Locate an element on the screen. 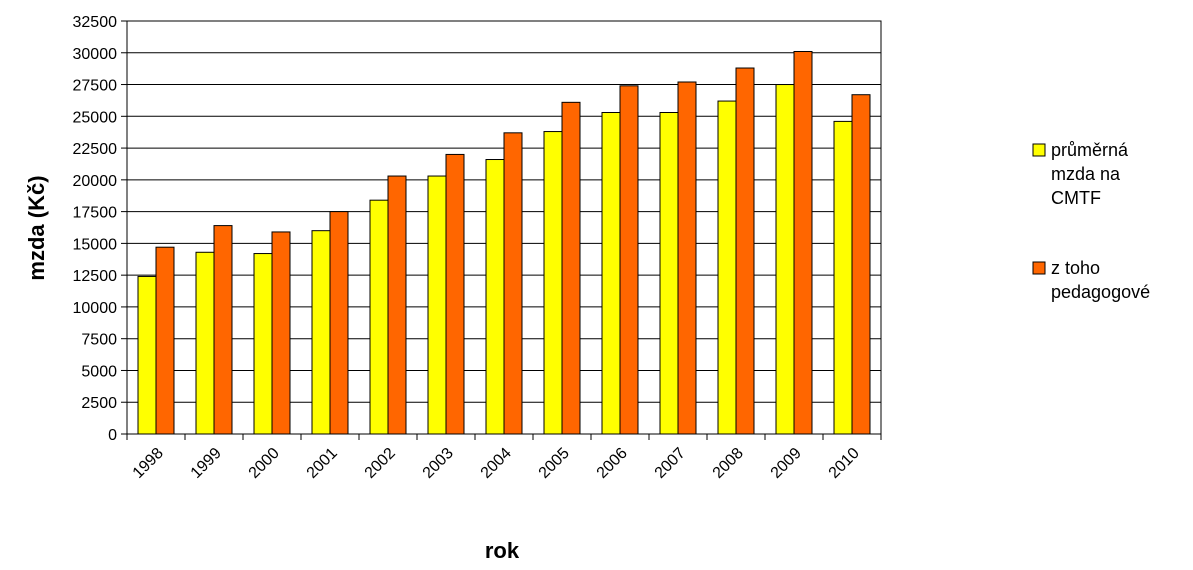  bar-prumerna-mzda-2000 is located at coordinates (263, 344).